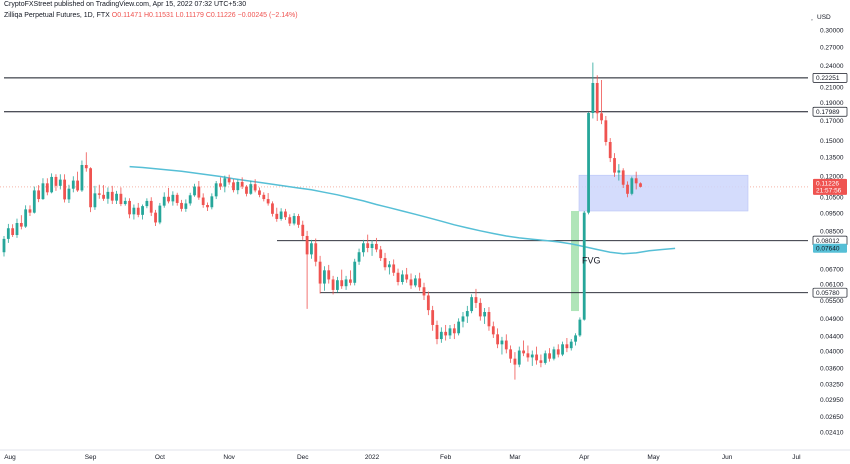  What do you see at coordinates (575, 261) in the screenshot?
I see `fvg-zone` at bounding box center [575, 261].